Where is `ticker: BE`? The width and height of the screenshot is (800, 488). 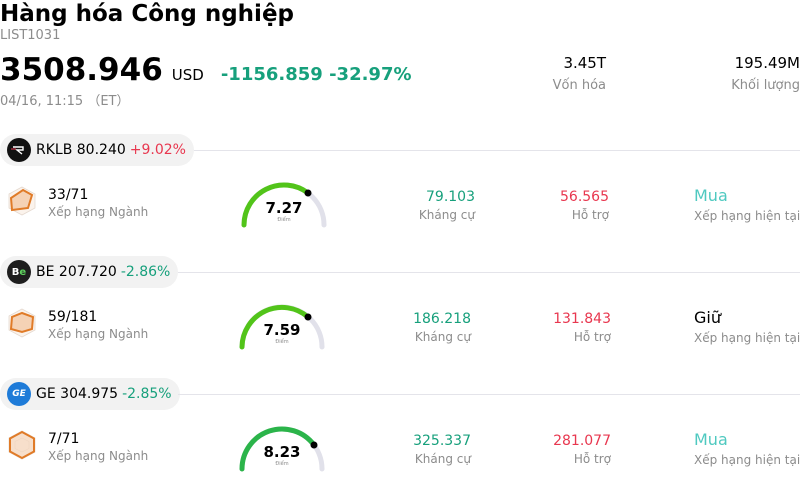
ticker: BE is located at coordinates (45, 272).